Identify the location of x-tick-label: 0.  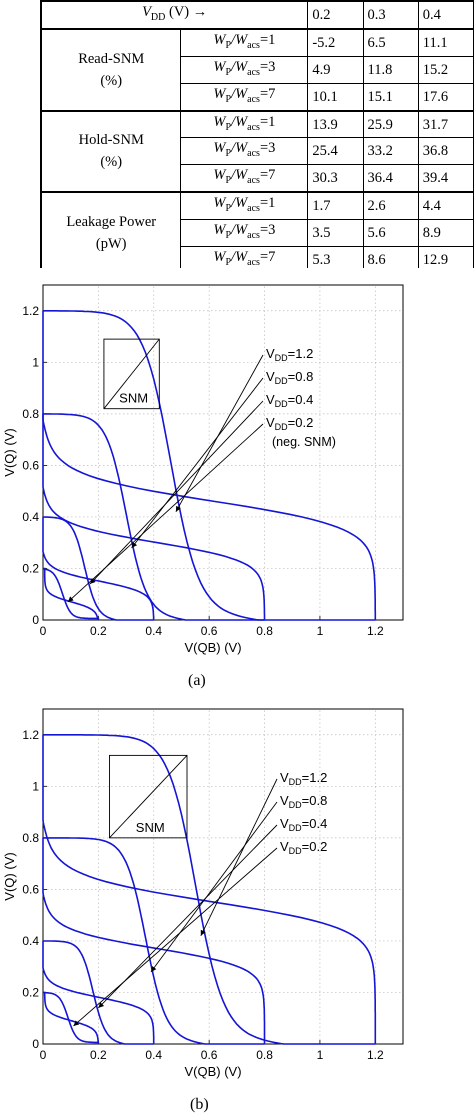
(43, 1055).